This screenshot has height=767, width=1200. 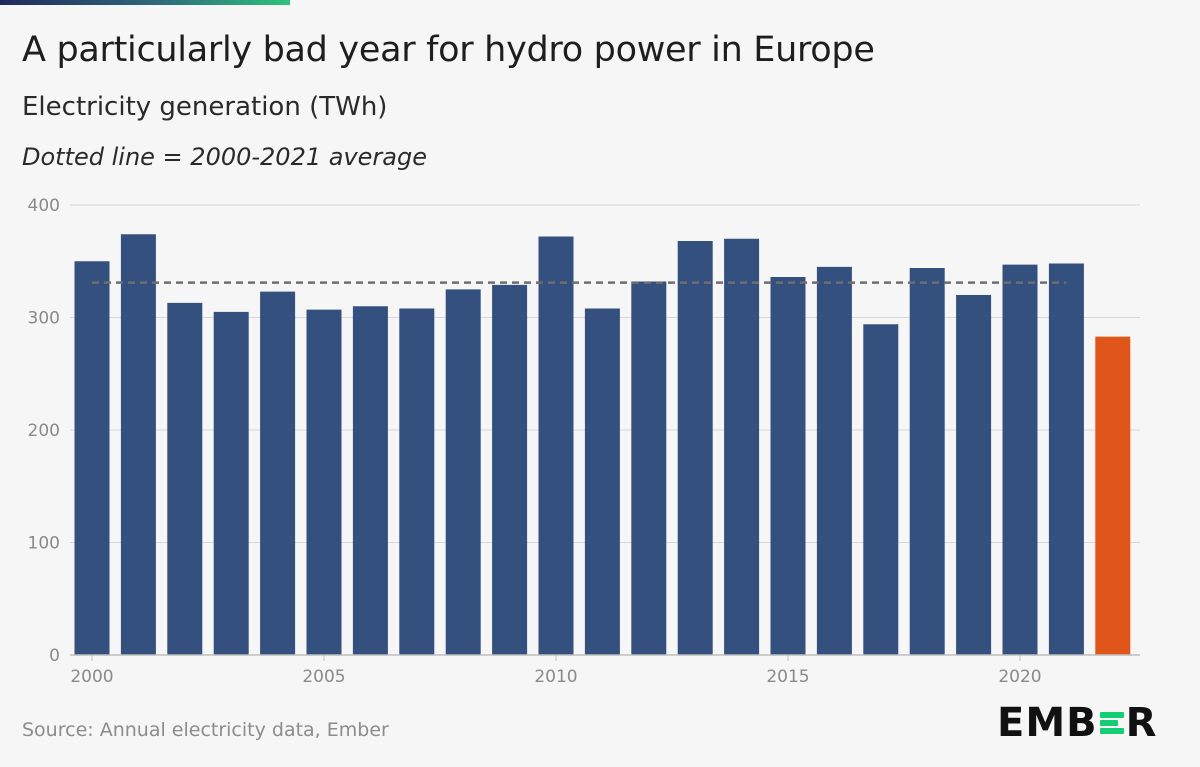 What do you see at coordinates (44, 319) in the screenshot?
I see `y-tick-label-300: 300` at bounding box center [44, 319].